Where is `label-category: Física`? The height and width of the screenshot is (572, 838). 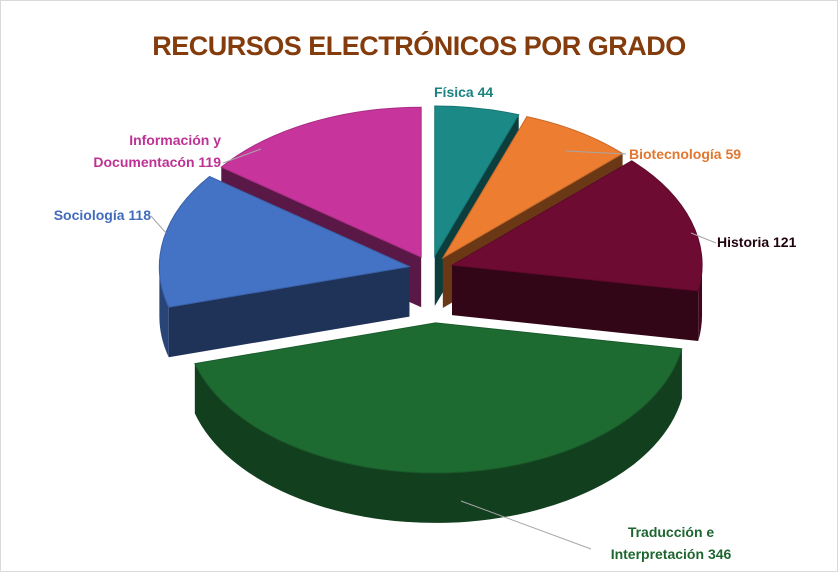
label-category: Física is located at coordinates (454, 92).